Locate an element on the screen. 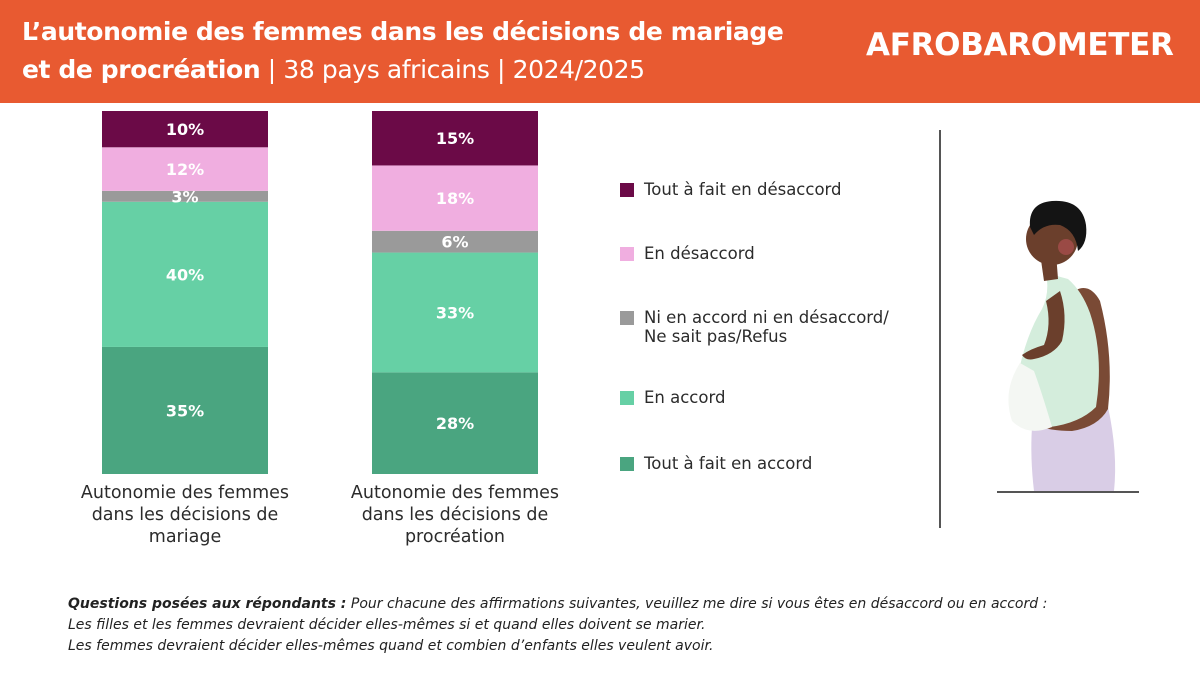 The image size is (1200, 678). skirt-shape is located at coordinates (1073, 449).